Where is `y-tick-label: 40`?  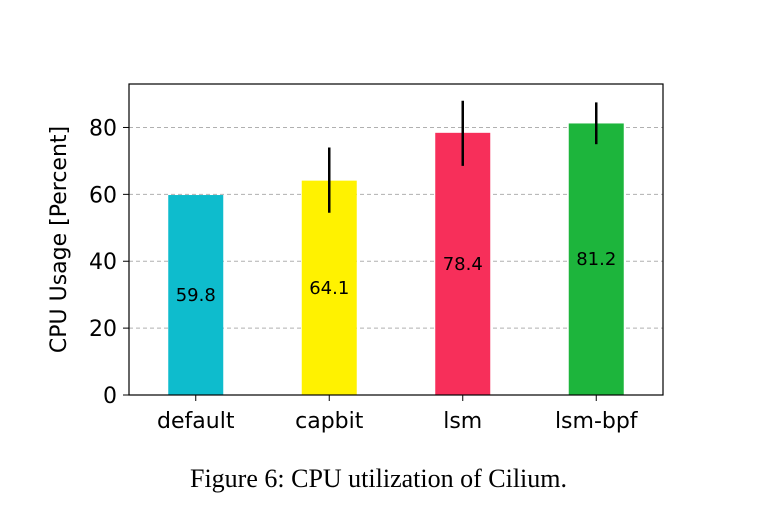 y-tick-label: 40 is located at coordinates (103, 262).